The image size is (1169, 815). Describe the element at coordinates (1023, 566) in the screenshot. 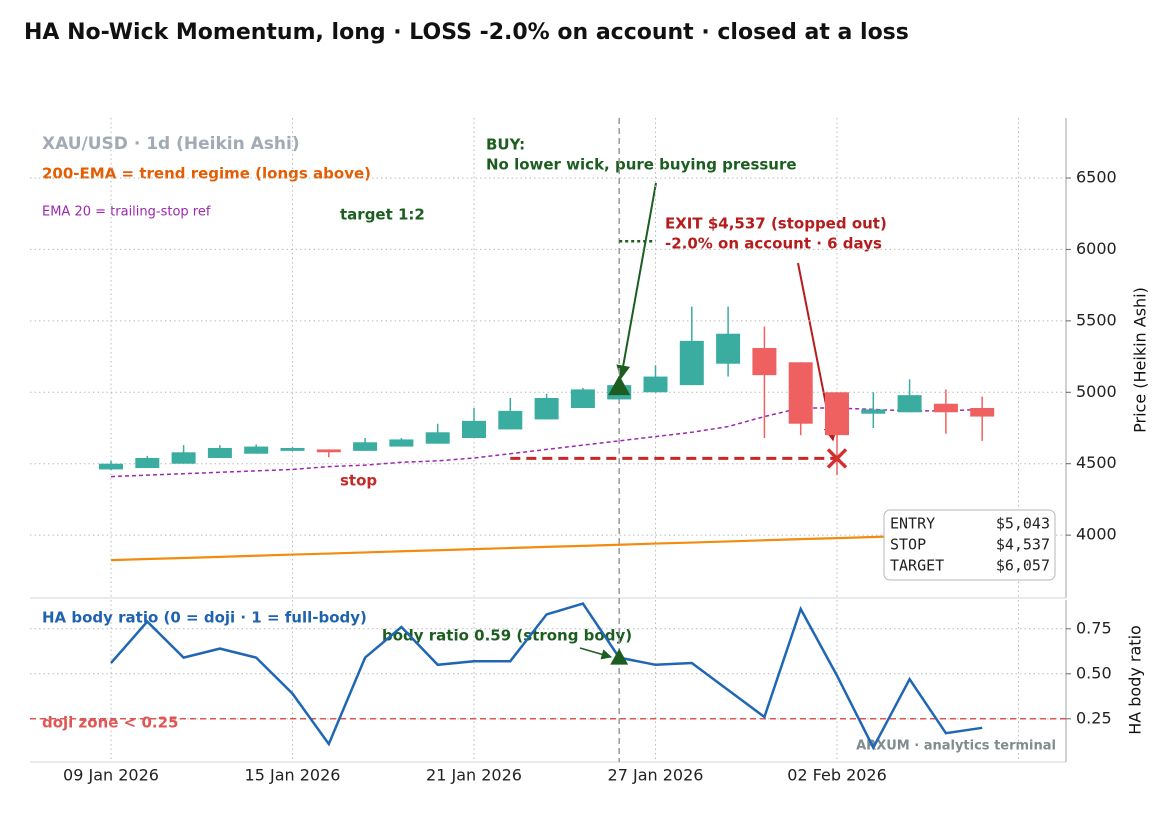

I see `info-value: $6,057` at that location.